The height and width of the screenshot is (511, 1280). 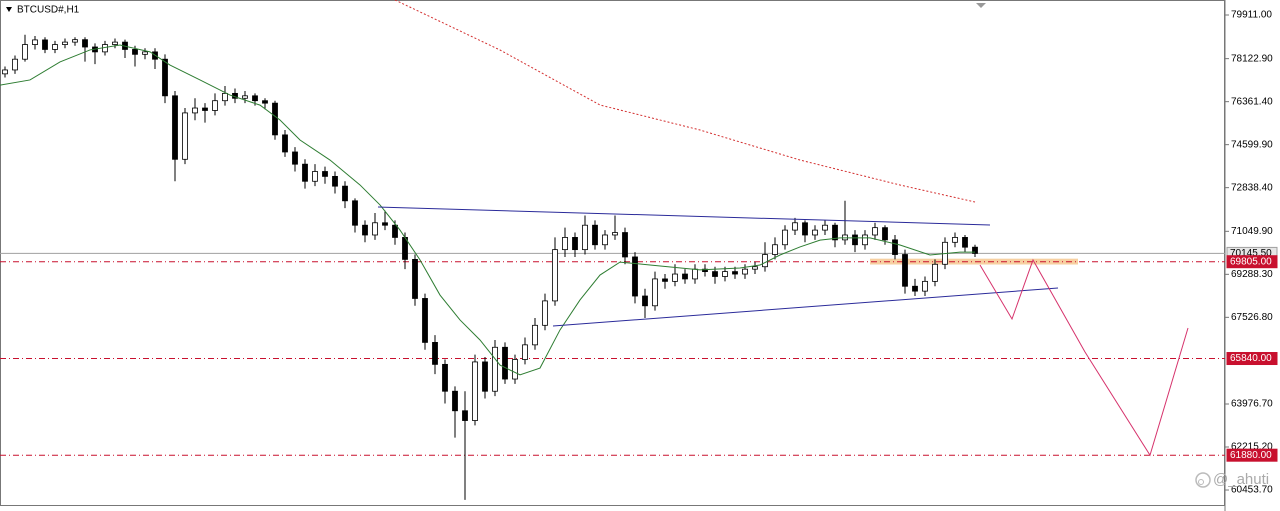 I want to click on support-zone, so click(x=974, y=261).